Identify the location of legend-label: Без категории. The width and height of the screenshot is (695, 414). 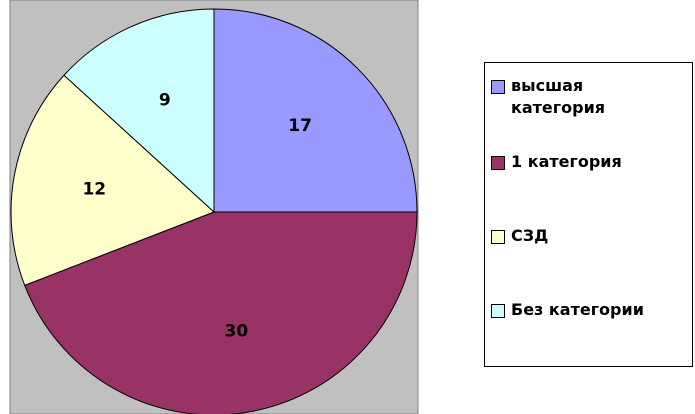
(577, 309).